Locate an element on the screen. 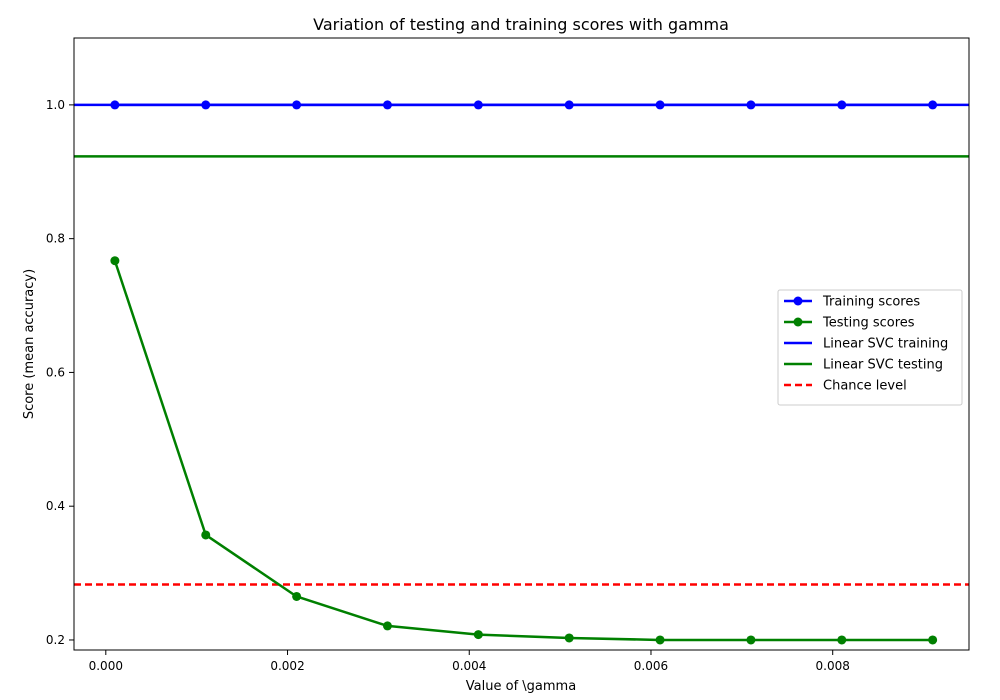  x-axis-label: Value of \gamma is located at coordinates (521, 686).